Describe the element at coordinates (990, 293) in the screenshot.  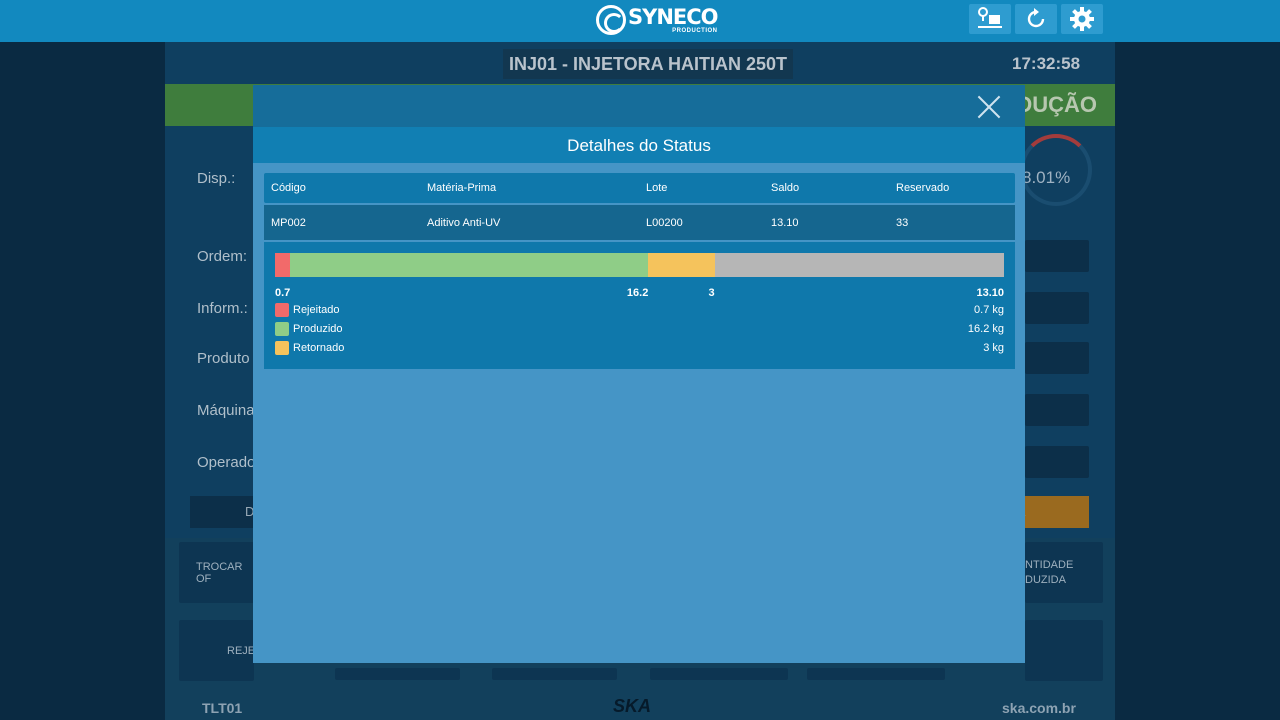
I see `bar-total-label: 13.10` at that location.